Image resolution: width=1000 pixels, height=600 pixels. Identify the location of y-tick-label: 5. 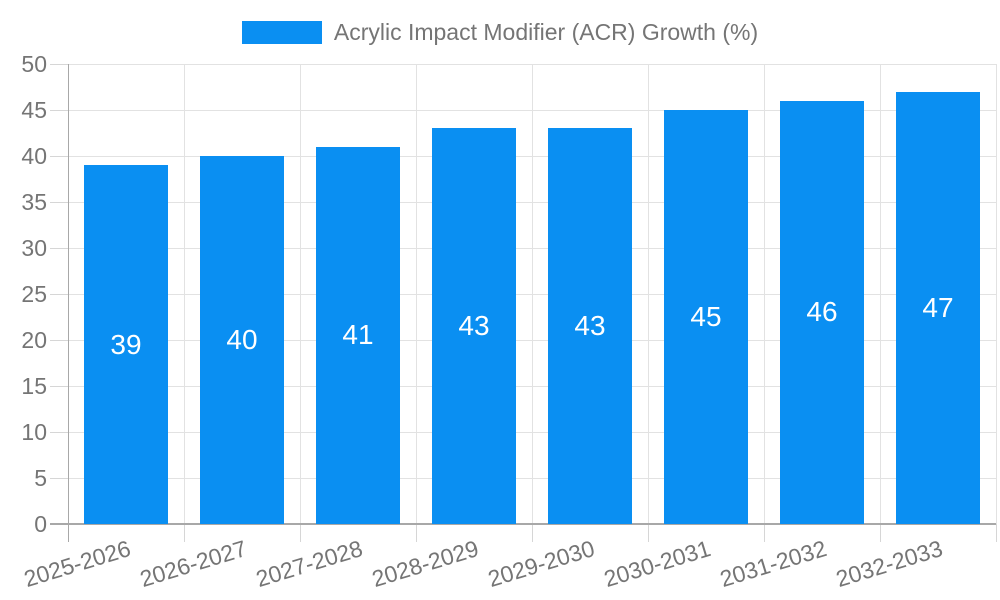
(40, 478).